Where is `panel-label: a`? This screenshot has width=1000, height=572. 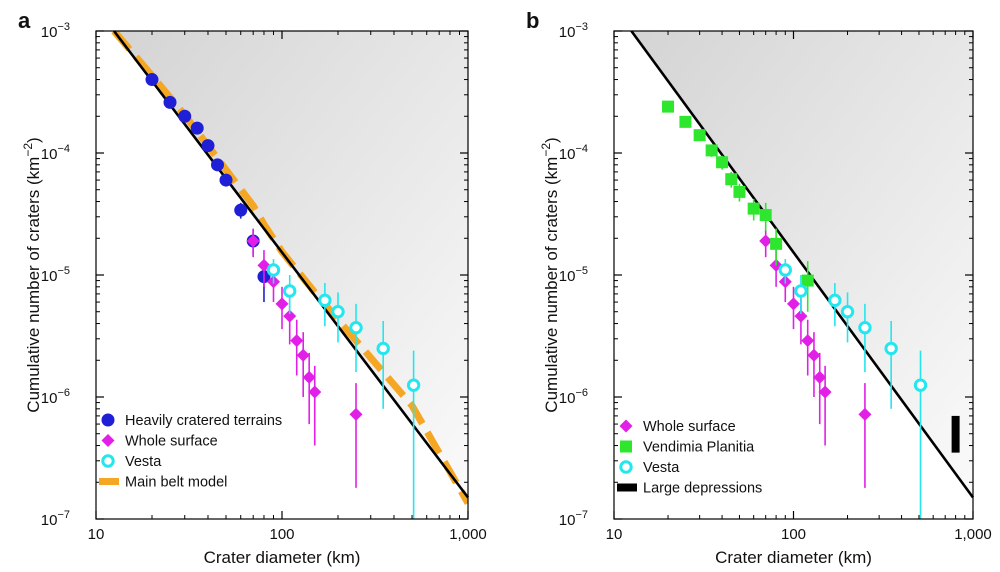
panel-label: a is located at coordinates (24, 20).